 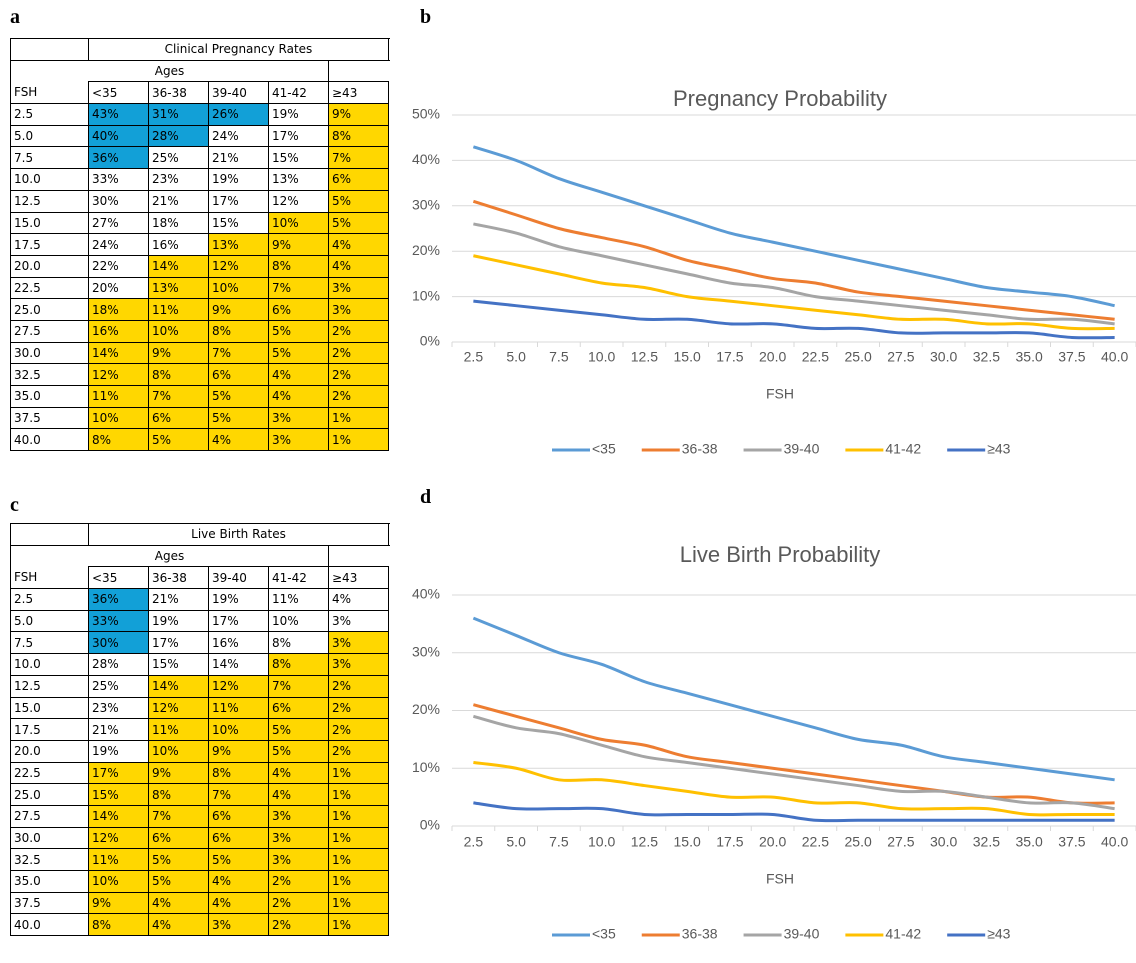 I want to click on row-header: 10.0, so click(x=49, y=179).